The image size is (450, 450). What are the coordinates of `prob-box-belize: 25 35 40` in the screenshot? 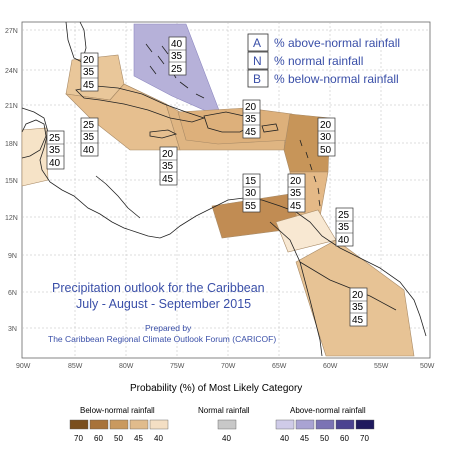 It's located at (55, 150).